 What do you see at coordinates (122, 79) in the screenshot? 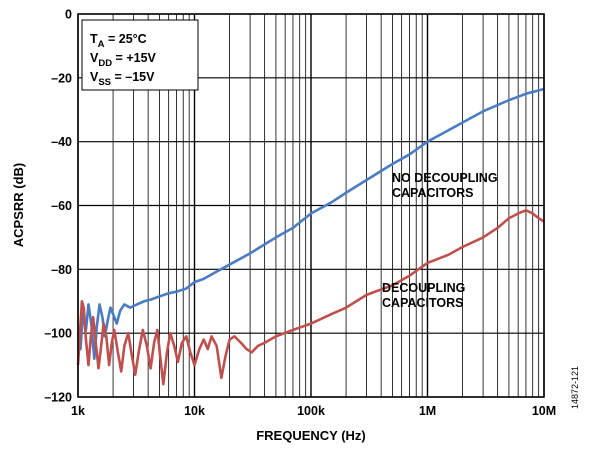
I see `condition-vss: VSS = –15V` at bounding box center [122, 79].